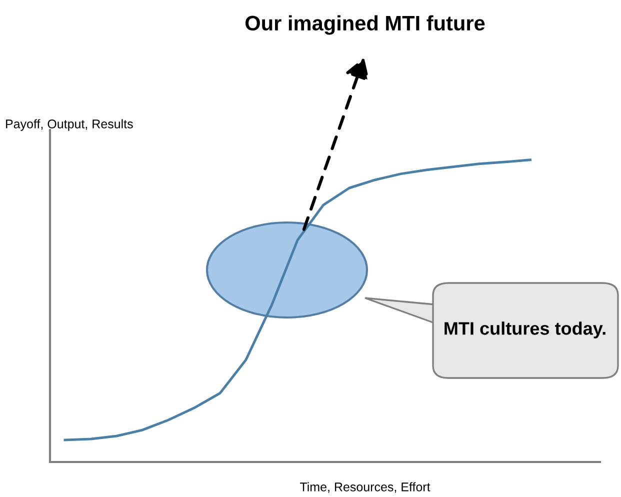 The width and height of the screenshot is (621, 497). Describe the element at coordinates (365, 25) in the screenshot. I see `chart-title: Our imagined MTI future` at that location.